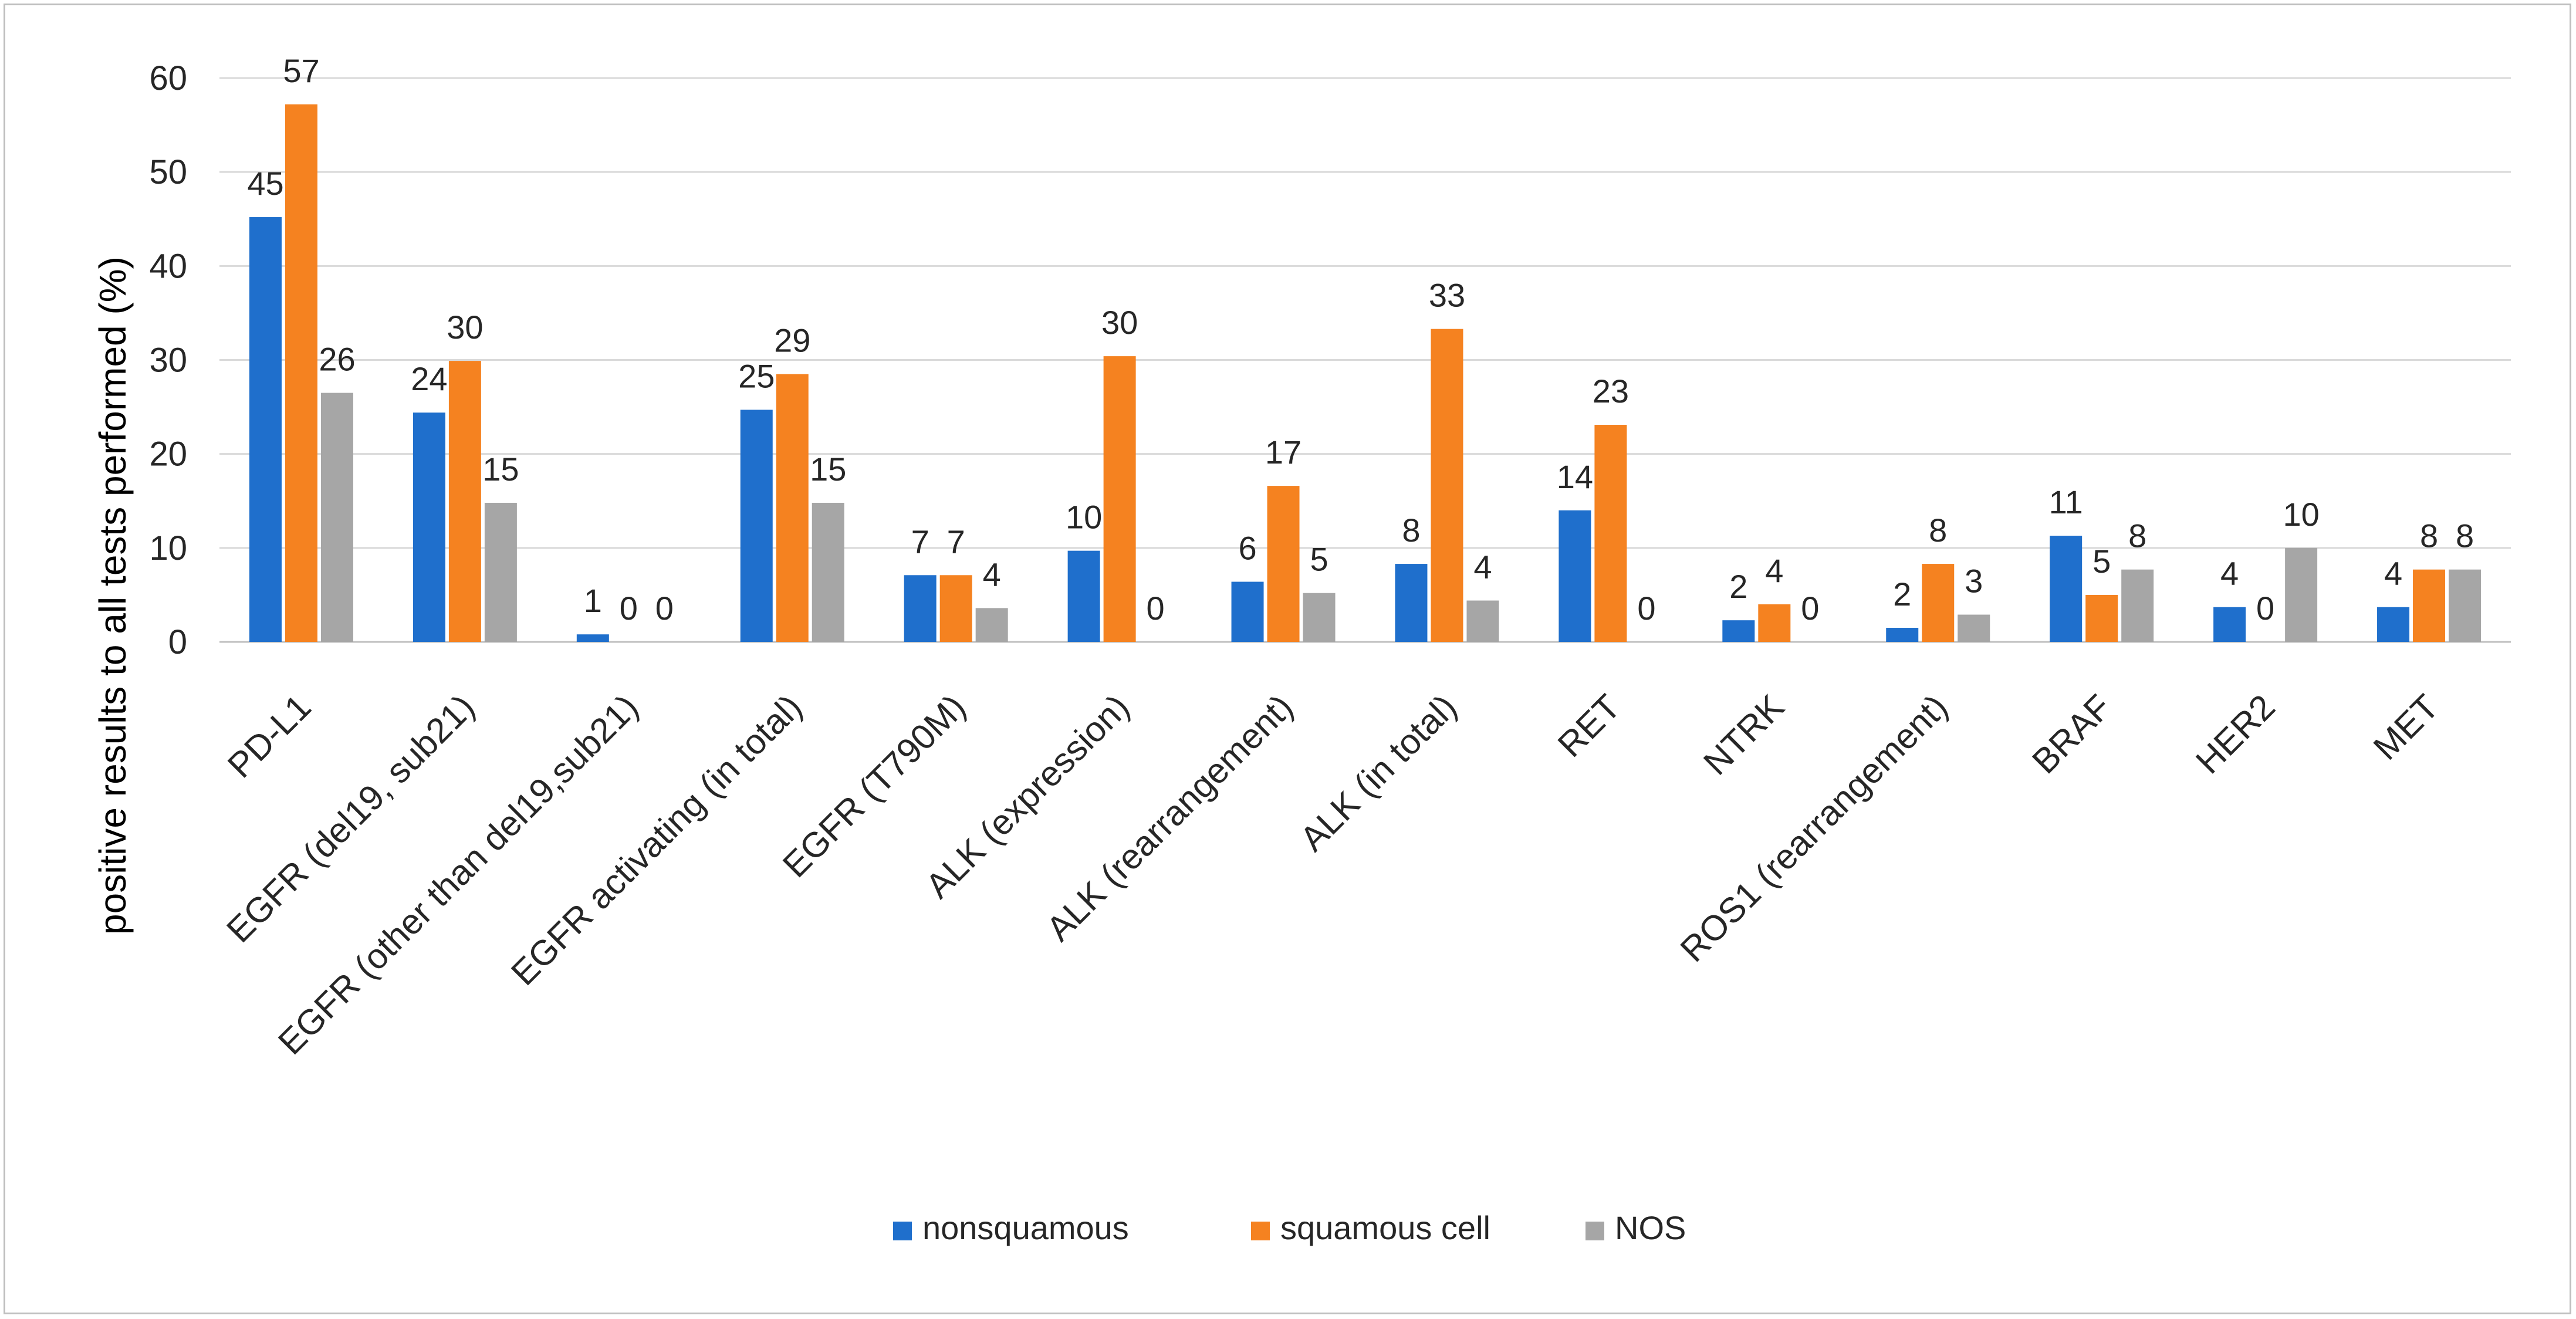 The width and height of the screenshot is (2576, 1319). Describe the element at coordinates (2071, 734) in the screenshot. I see `category-label-11: BRAF` at that location.